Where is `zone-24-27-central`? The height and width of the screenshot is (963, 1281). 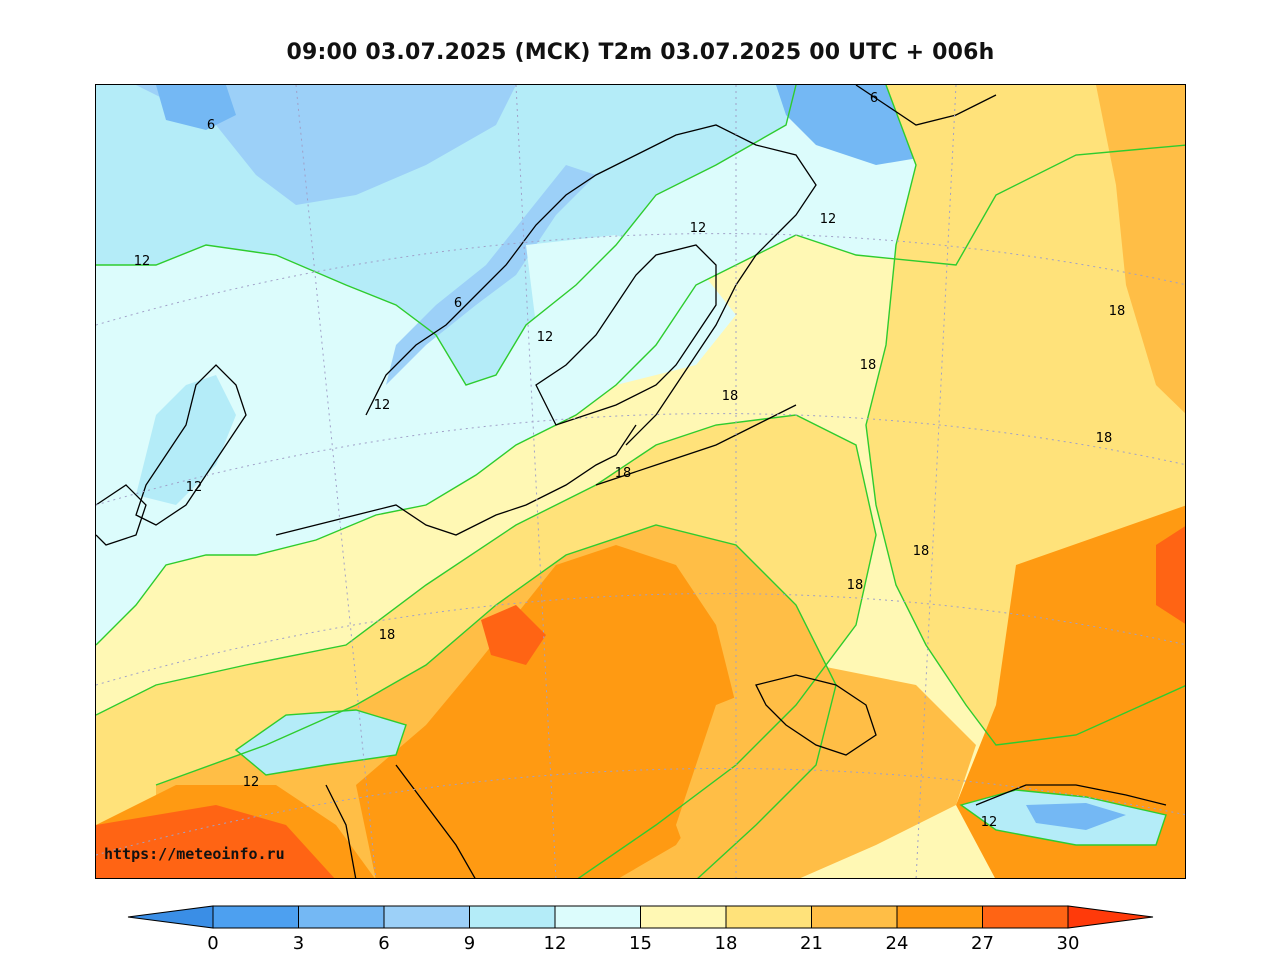
zone-24-27-central is located at coordinates (546, 711).